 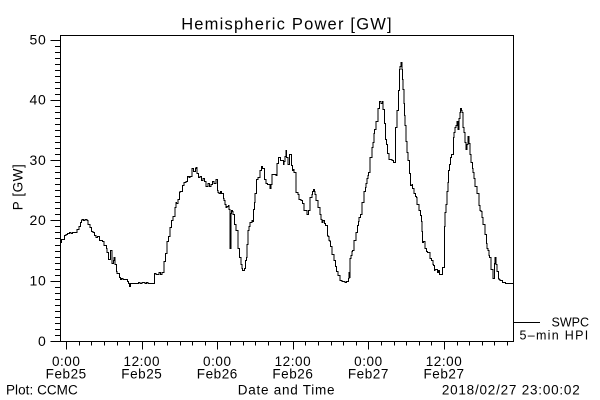 What do you see at coordinates (18, 187) in the screenshot?
I see `svg-text: P [GW]` at bounding box center [18, 187].